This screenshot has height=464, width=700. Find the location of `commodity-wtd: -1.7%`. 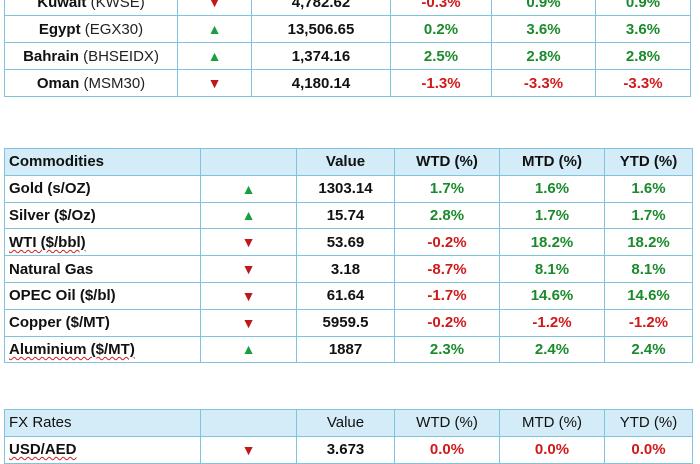

commodity-wtd: -1.7% is located at coordinates (447, 295).